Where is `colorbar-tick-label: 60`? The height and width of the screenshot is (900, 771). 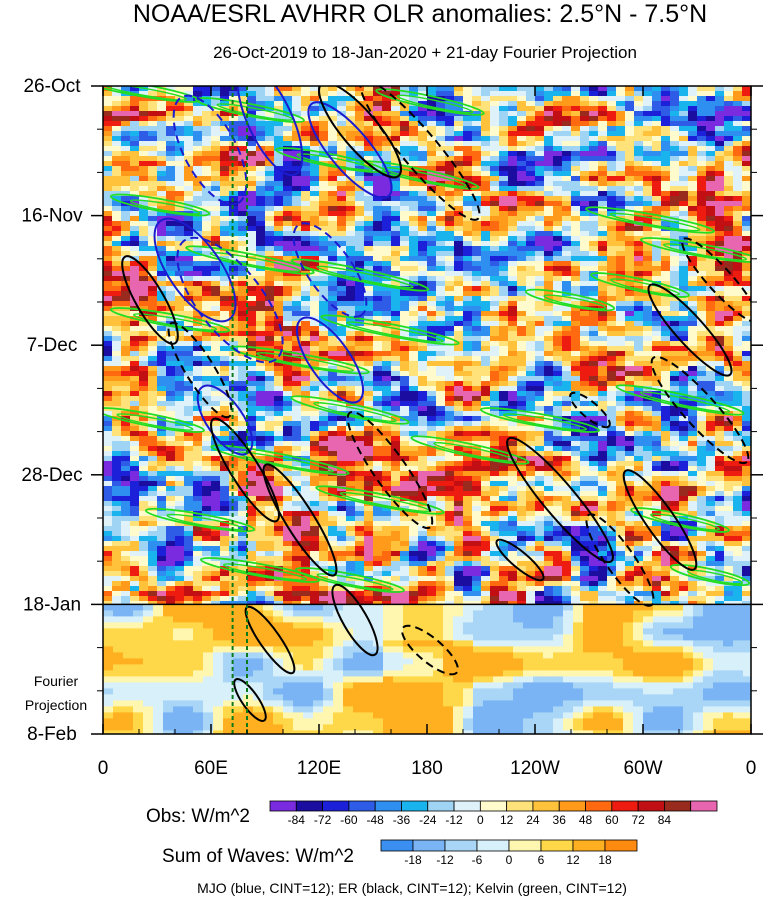
colorbar-tick-label: 60 is located at coordinates (612, 820).